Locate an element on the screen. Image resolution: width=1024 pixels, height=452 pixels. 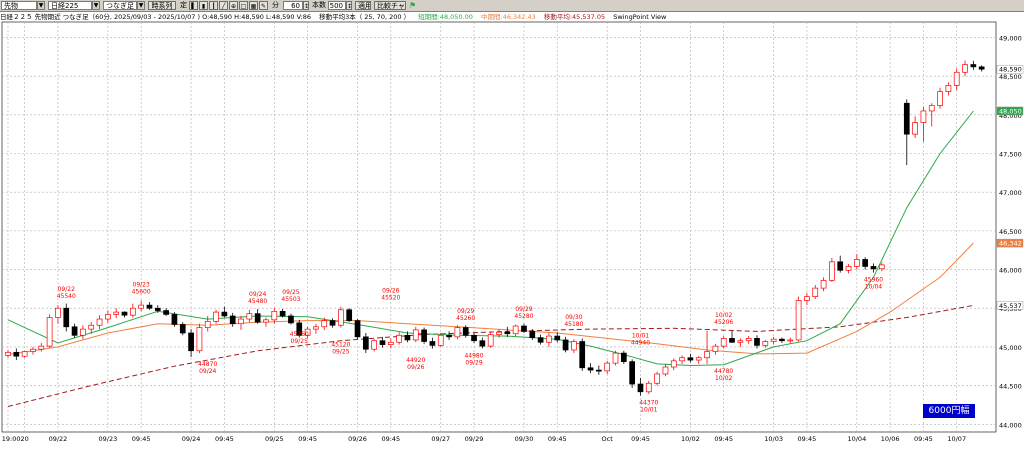
minutes-input: 60 is located at coordinates (293, 5).